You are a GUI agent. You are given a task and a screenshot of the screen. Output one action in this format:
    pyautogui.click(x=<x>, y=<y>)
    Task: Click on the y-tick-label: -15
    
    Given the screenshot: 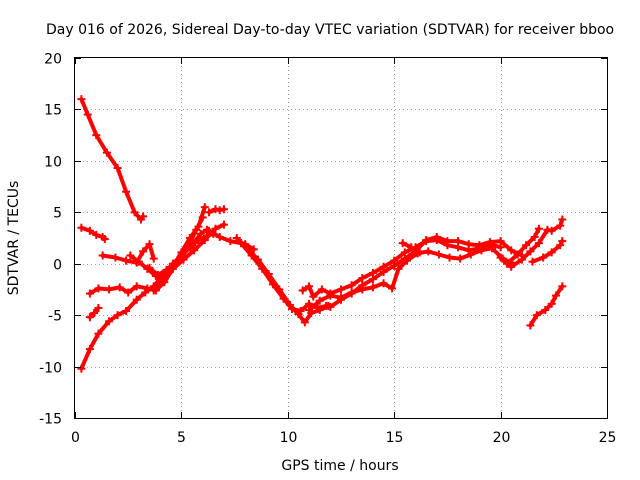 What is the action you would take?
    pyautogui.click(x=50, y=420)
    